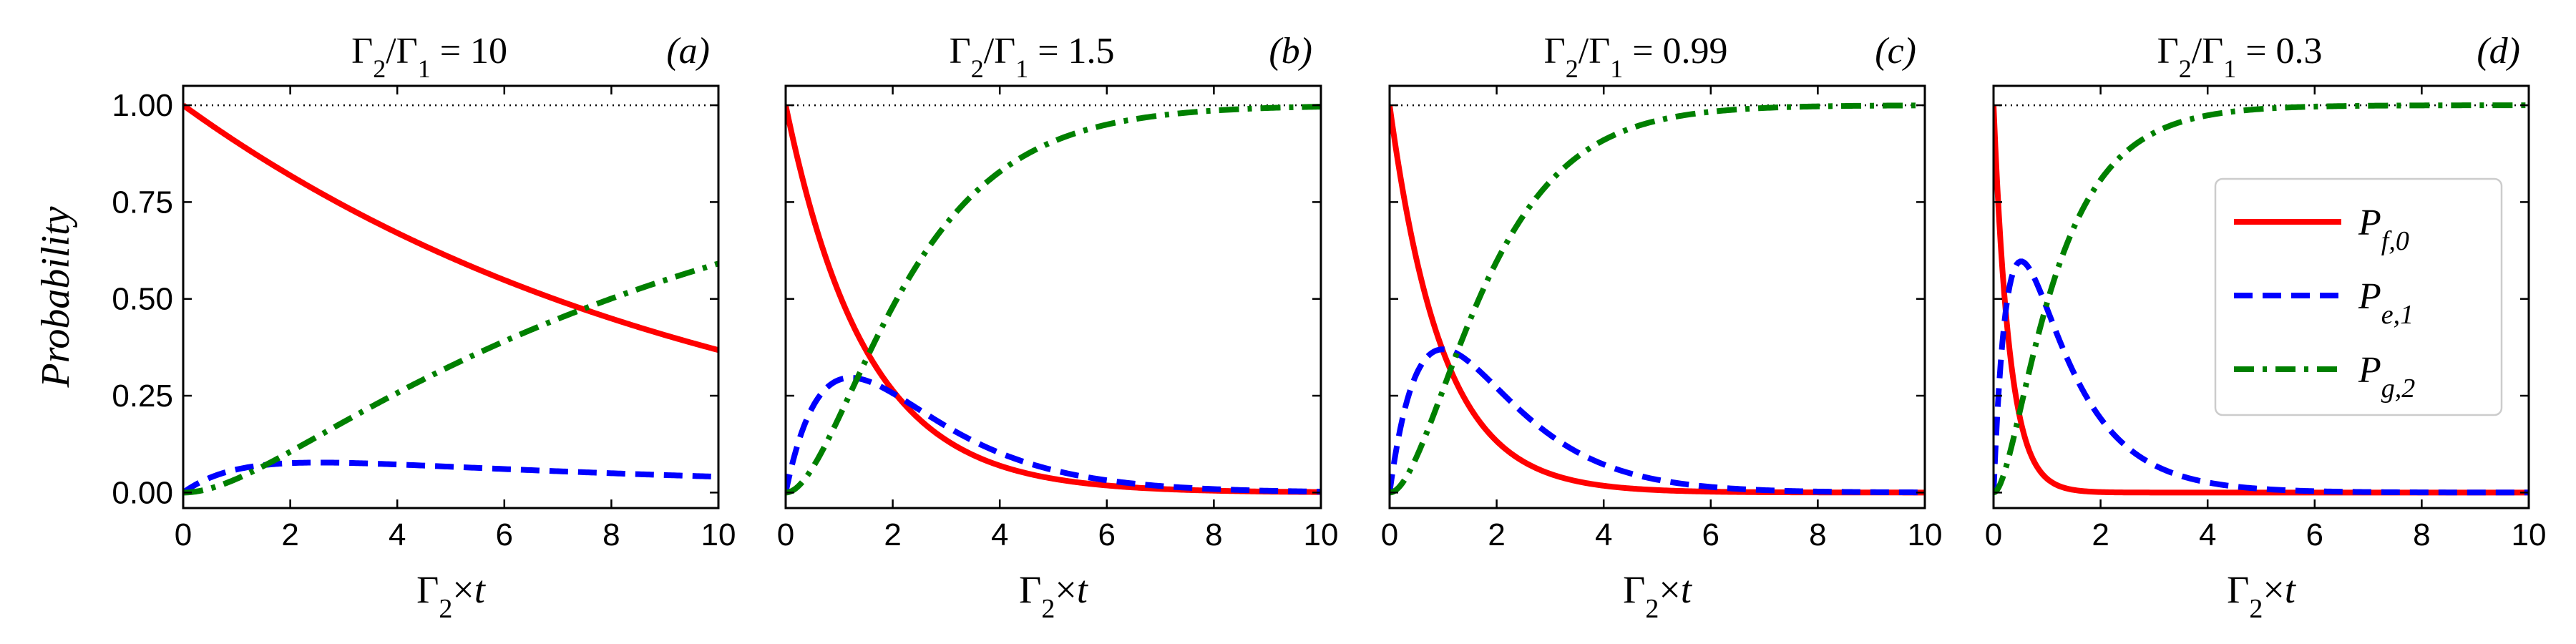  What do you see at coordinates (2383, 229) in the screenshot?
I see `legend-label: Pf,0` at bounding box center [2383, 229].